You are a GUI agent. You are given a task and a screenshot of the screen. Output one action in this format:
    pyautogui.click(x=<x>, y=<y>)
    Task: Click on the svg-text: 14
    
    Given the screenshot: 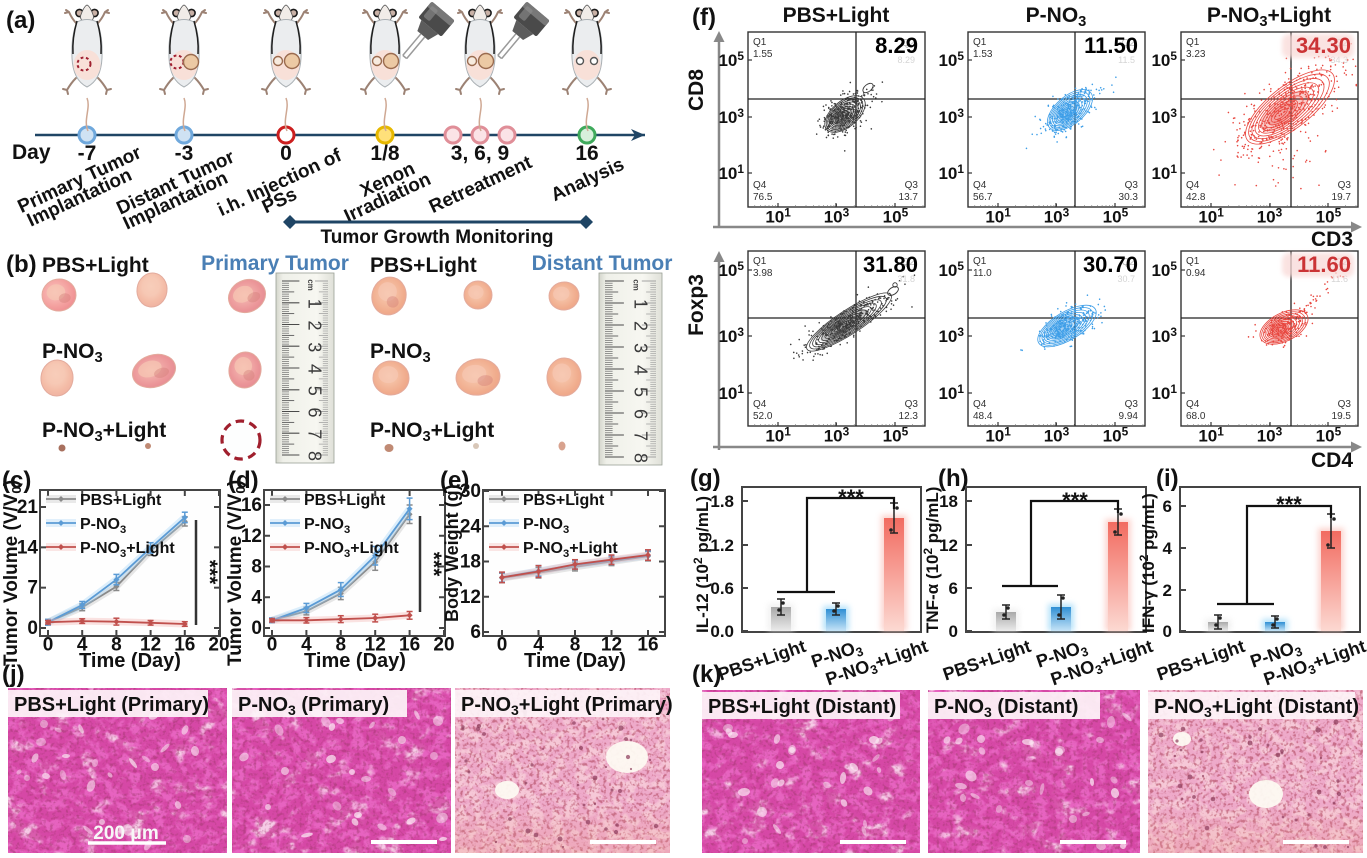 What is the action you would take?
    pyautogui.click(x=28, y=547)
    